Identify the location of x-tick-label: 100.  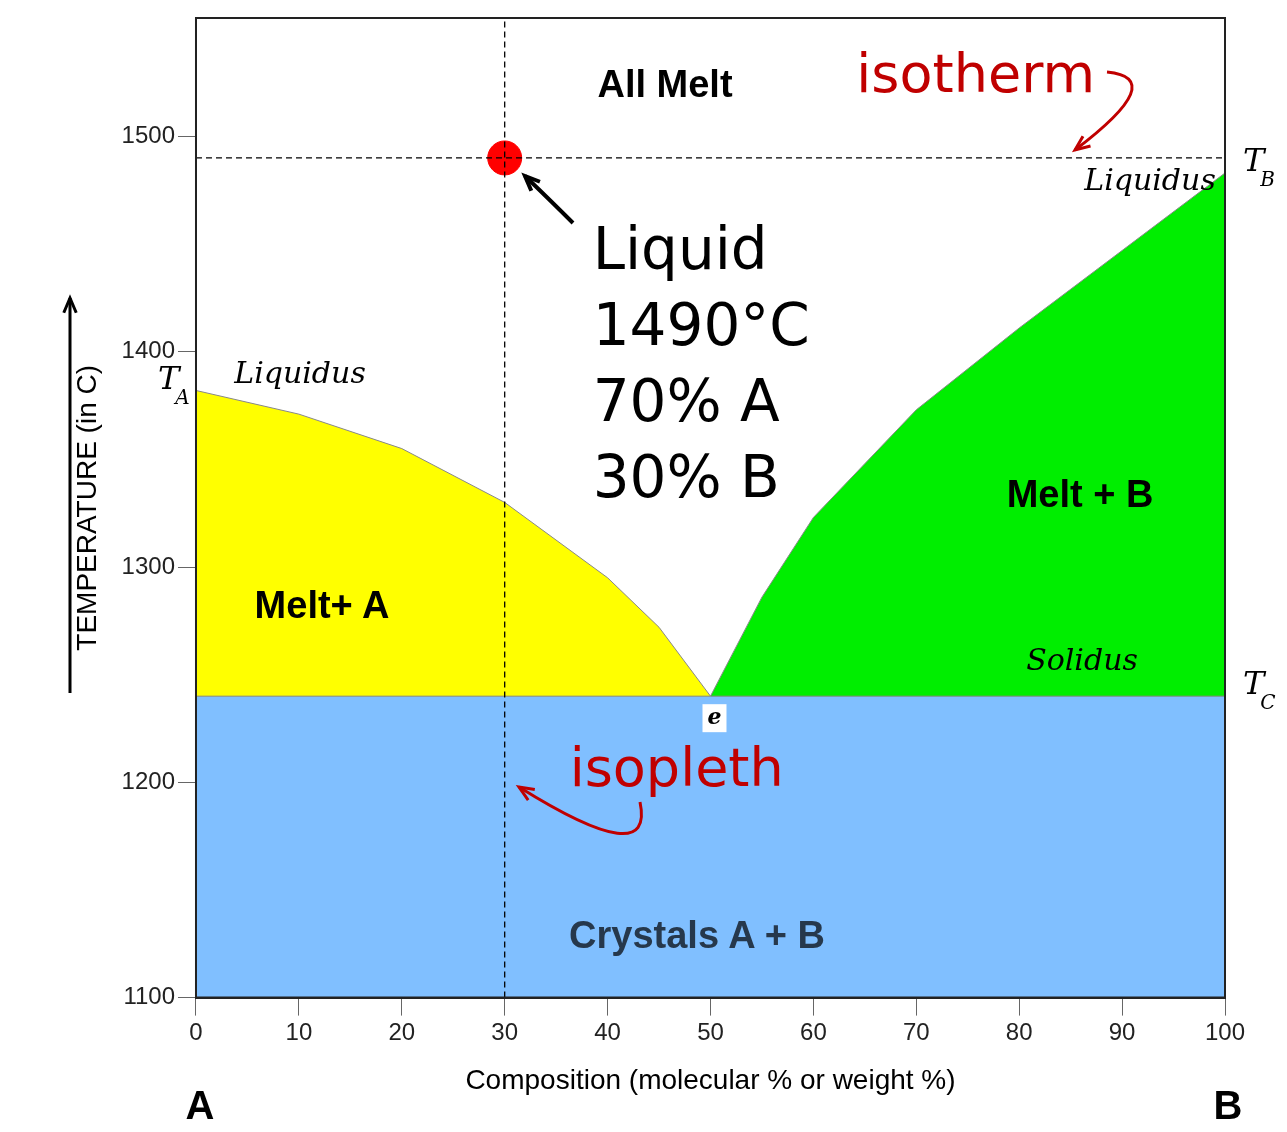
(1225, 1031).